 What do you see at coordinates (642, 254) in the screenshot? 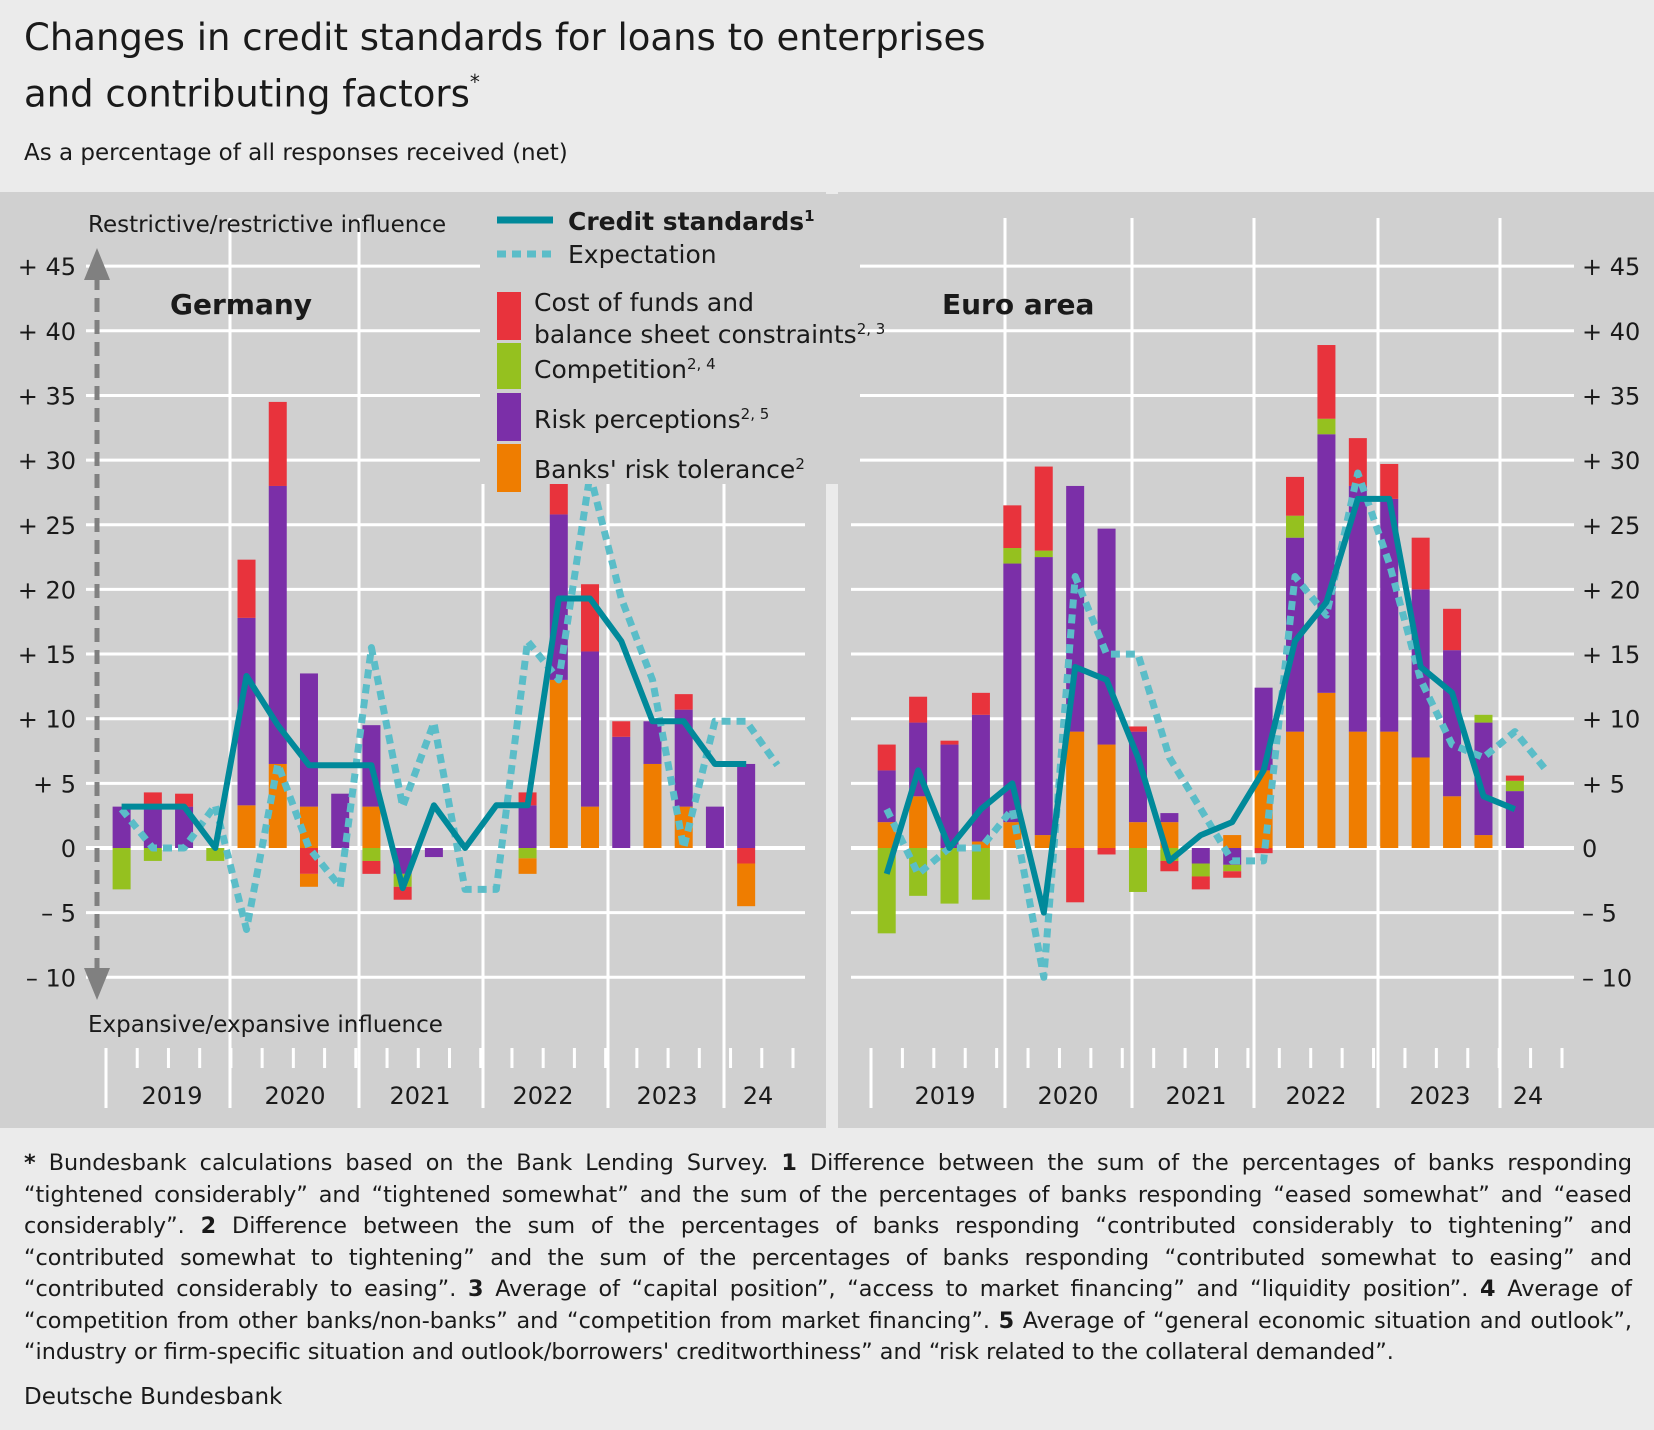
I see `legend-label-expectation: Expectation` at bounding box center [642, 254].